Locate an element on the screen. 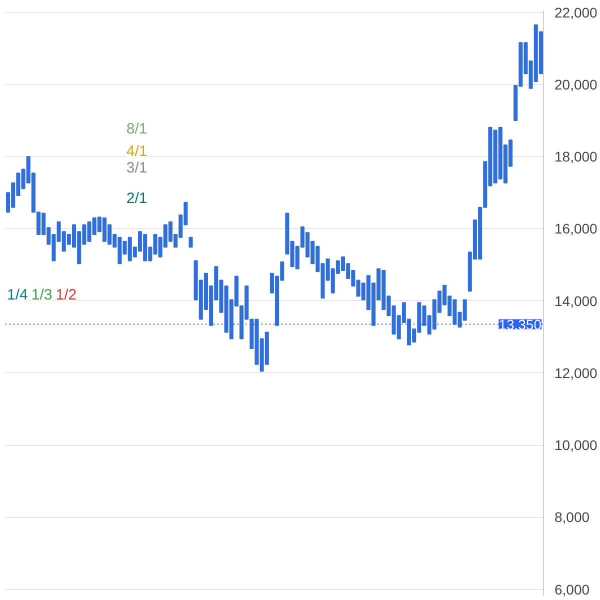 Image resolution: width=600 pixels, height=600 pixels. y-tick-label: 10,000 is located at coordinates (576, 445).